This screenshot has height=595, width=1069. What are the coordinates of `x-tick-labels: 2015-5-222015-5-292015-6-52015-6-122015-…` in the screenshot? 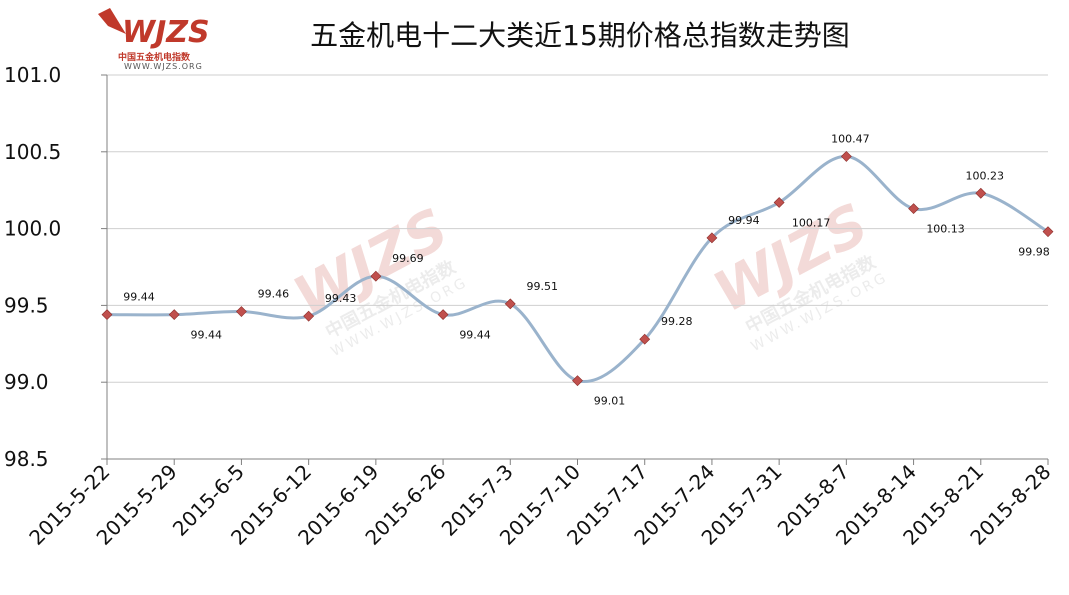 It's located at (539, 505).